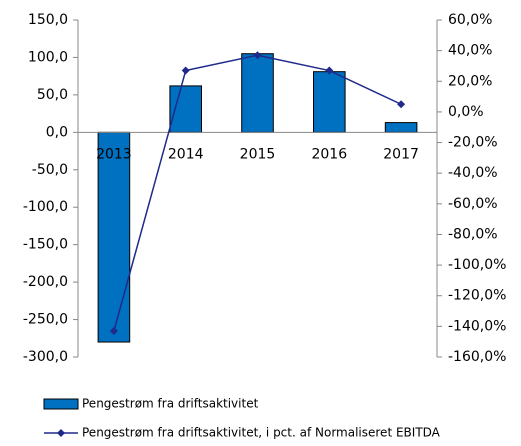 The image size is (521, 446). I want to click on y2-tick-label: -60,0%, so click(473, 204).